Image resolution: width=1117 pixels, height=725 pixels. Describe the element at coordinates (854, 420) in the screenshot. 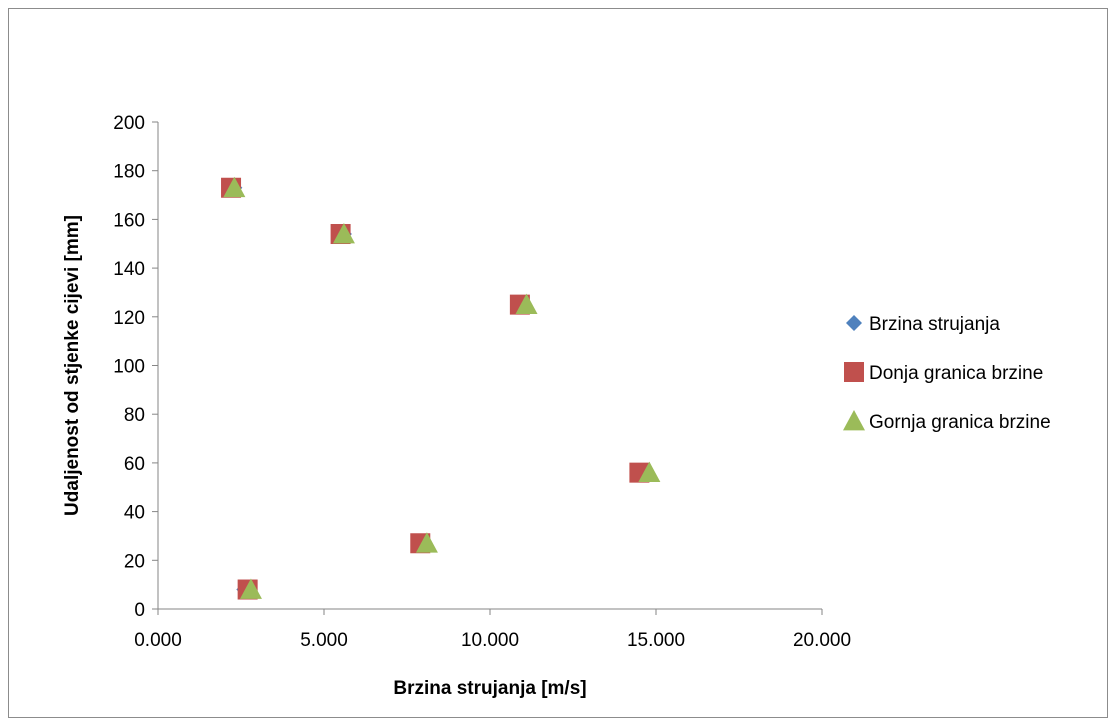

I see `legend-marker-triangle` at that location.